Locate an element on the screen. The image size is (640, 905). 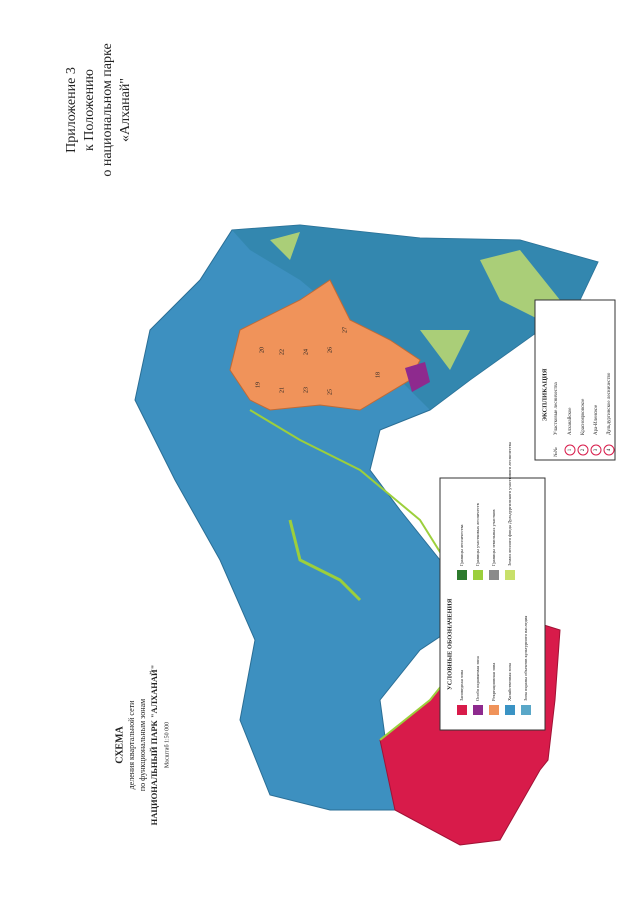
header-line: Приложение 3 is located at coordinates (71, 110).